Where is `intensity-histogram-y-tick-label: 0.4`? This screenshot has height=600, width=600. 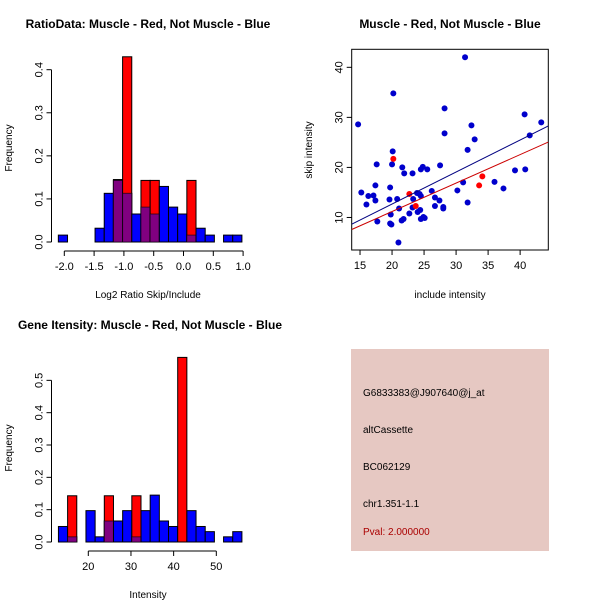
intensity-histogram-y-tick-label: 0.4 is located at coordinates (40, 412).